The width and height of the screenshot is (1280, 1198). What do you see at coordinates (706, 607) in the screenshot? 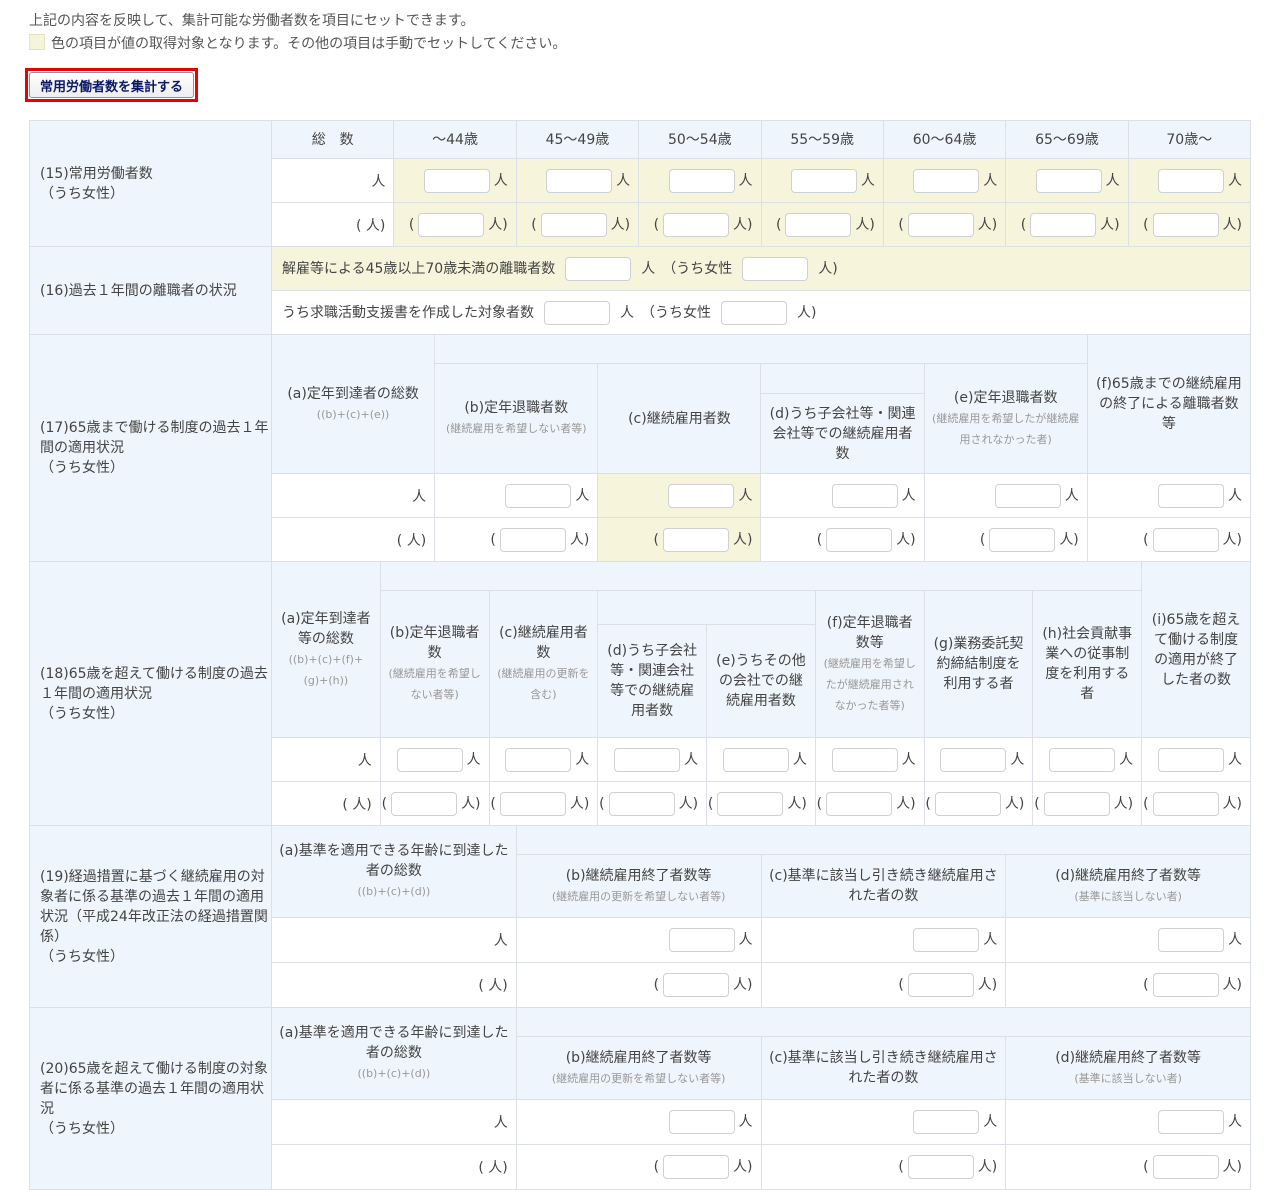
I see `header-spacer` at bounding box center [706, 607].